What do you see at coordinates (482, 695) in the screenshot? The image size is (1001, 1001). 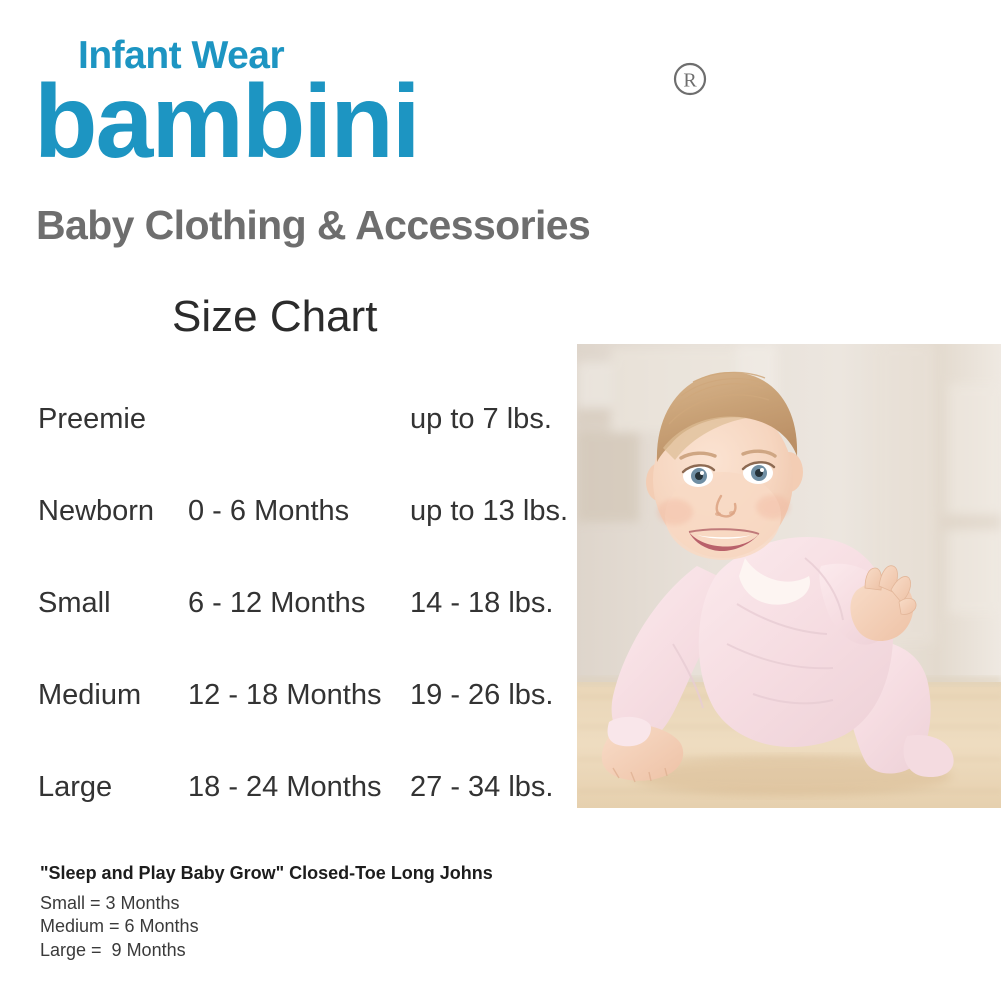 I see `cell-weight: 19 - 26 lbs.` at bounding box center [482, 695].